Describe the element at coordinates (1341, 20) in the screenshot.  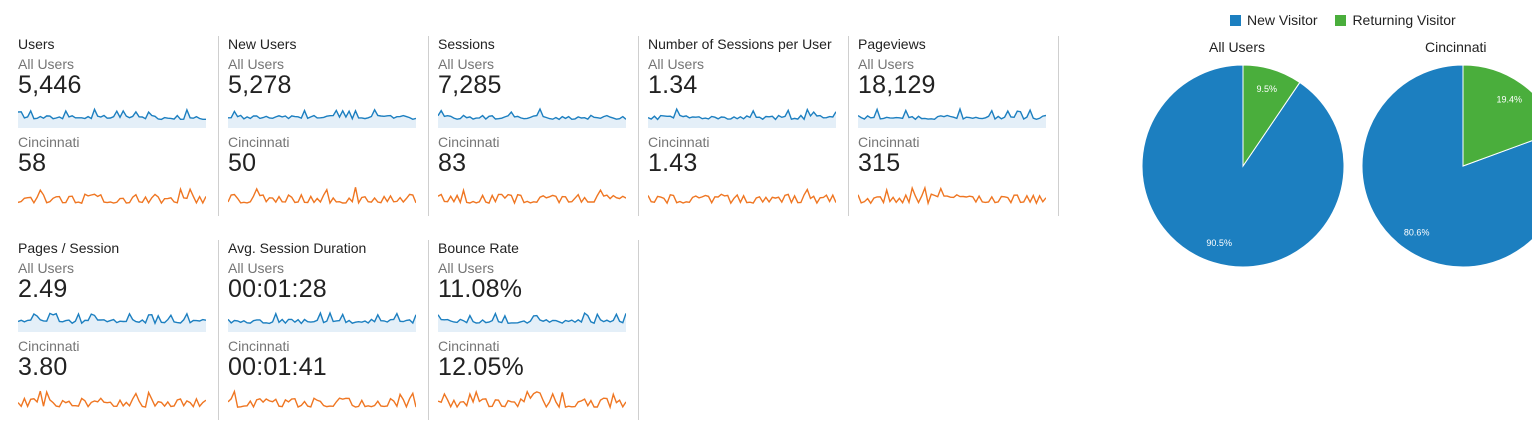
I see `legend-swatch-returning-visitor` at that location.